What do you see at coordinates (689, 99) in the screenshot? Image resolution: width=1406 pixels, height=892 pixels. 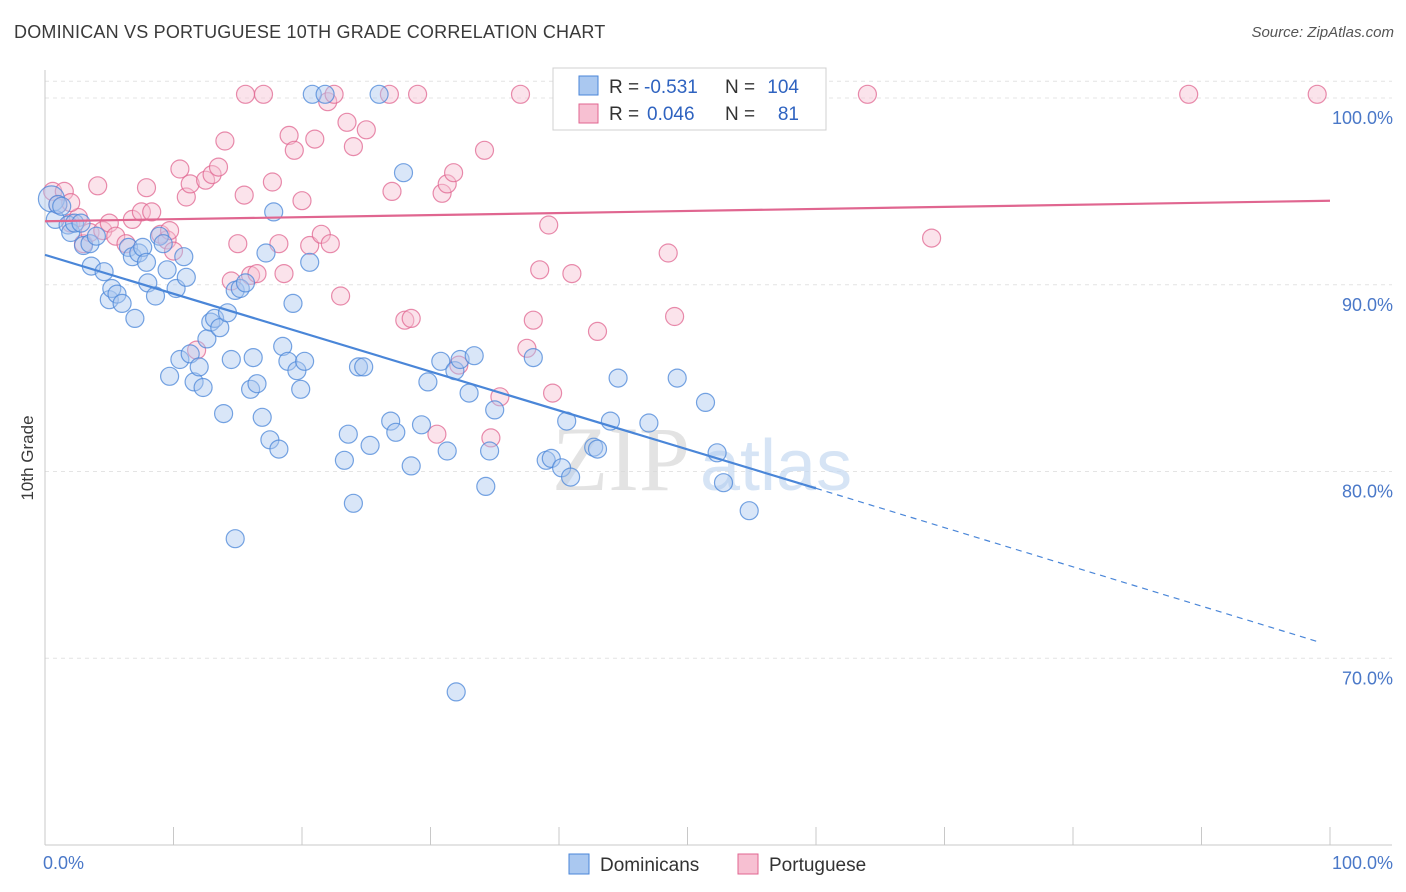 I see `top-legend: R = -0.531 N = 104 R = 0.046 N = 81` at bounding box center [689, 99].